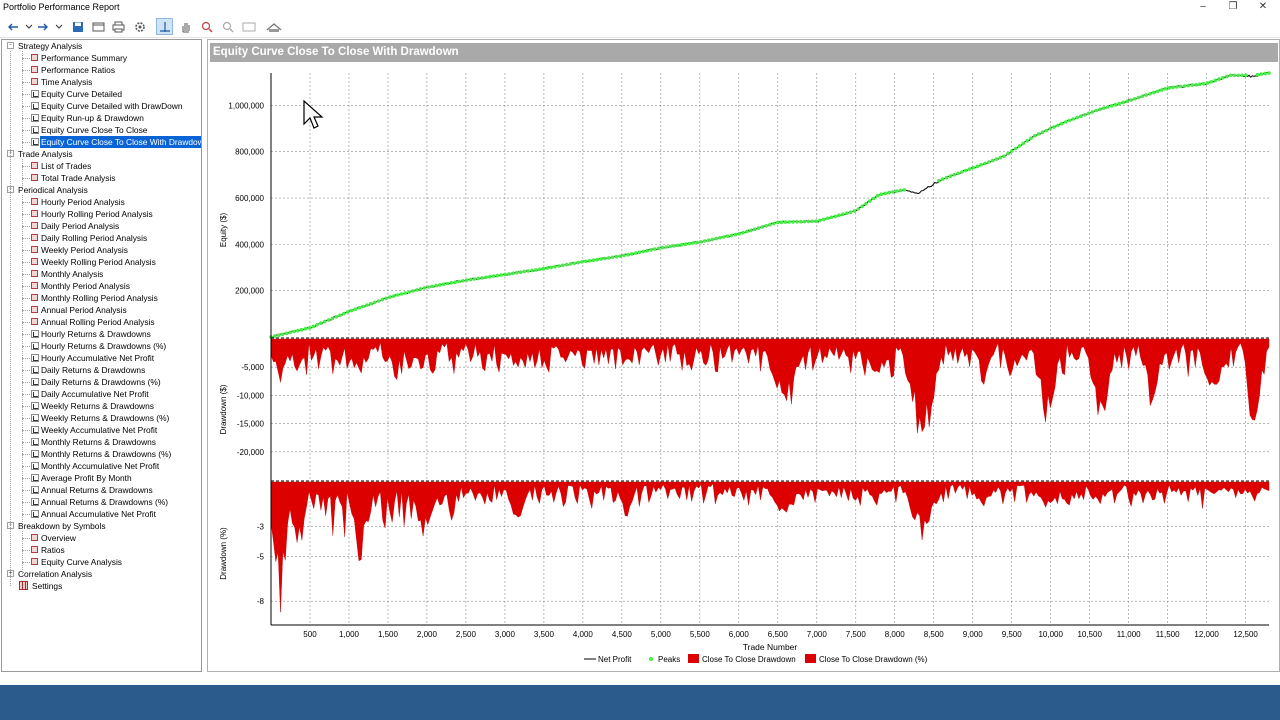 This screenshot has height=720, width=1280. What do you see at coordinates (101, 538) in the screenshot?
I see `tree-item-overview: Overview` at bounding box center [101, 538].